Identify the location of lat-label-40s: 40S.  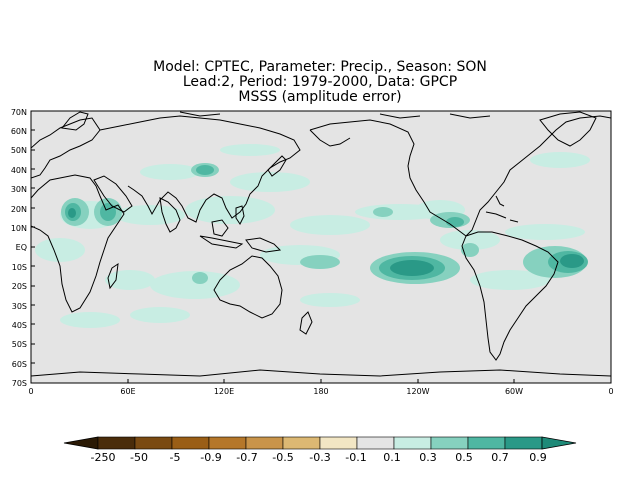
(19, 325).